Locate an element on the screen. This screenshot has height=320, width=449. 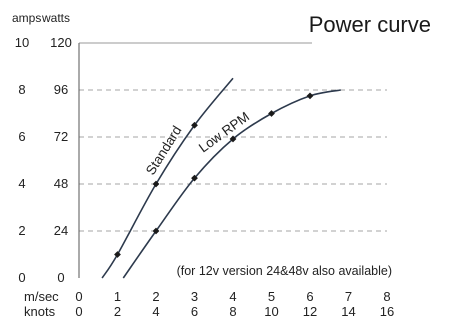
ms-tick-2: 2 is located at coordinates (155, 296).